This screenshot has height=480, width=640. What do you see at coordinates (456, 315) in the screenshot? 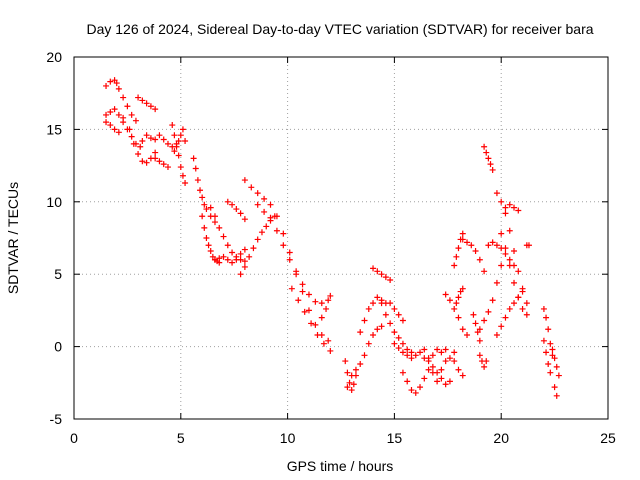
I see `series-ae` at bounding box center [456, 315].